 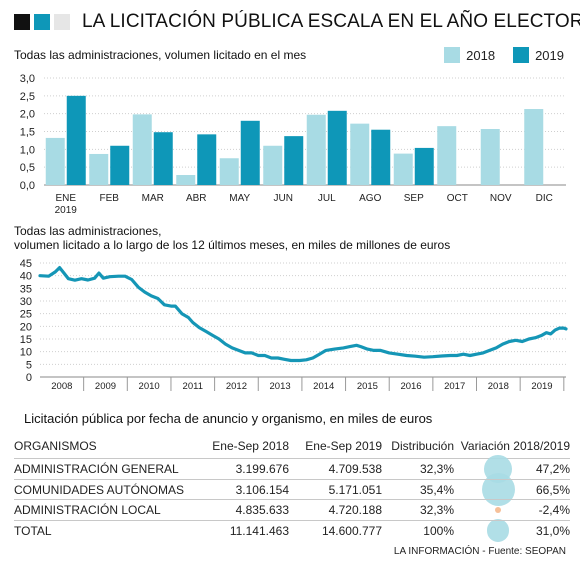 What do you see at coordinates (42, 22) in the screenshot?
I see `header-square-accent` at bounding box center [42, 22].